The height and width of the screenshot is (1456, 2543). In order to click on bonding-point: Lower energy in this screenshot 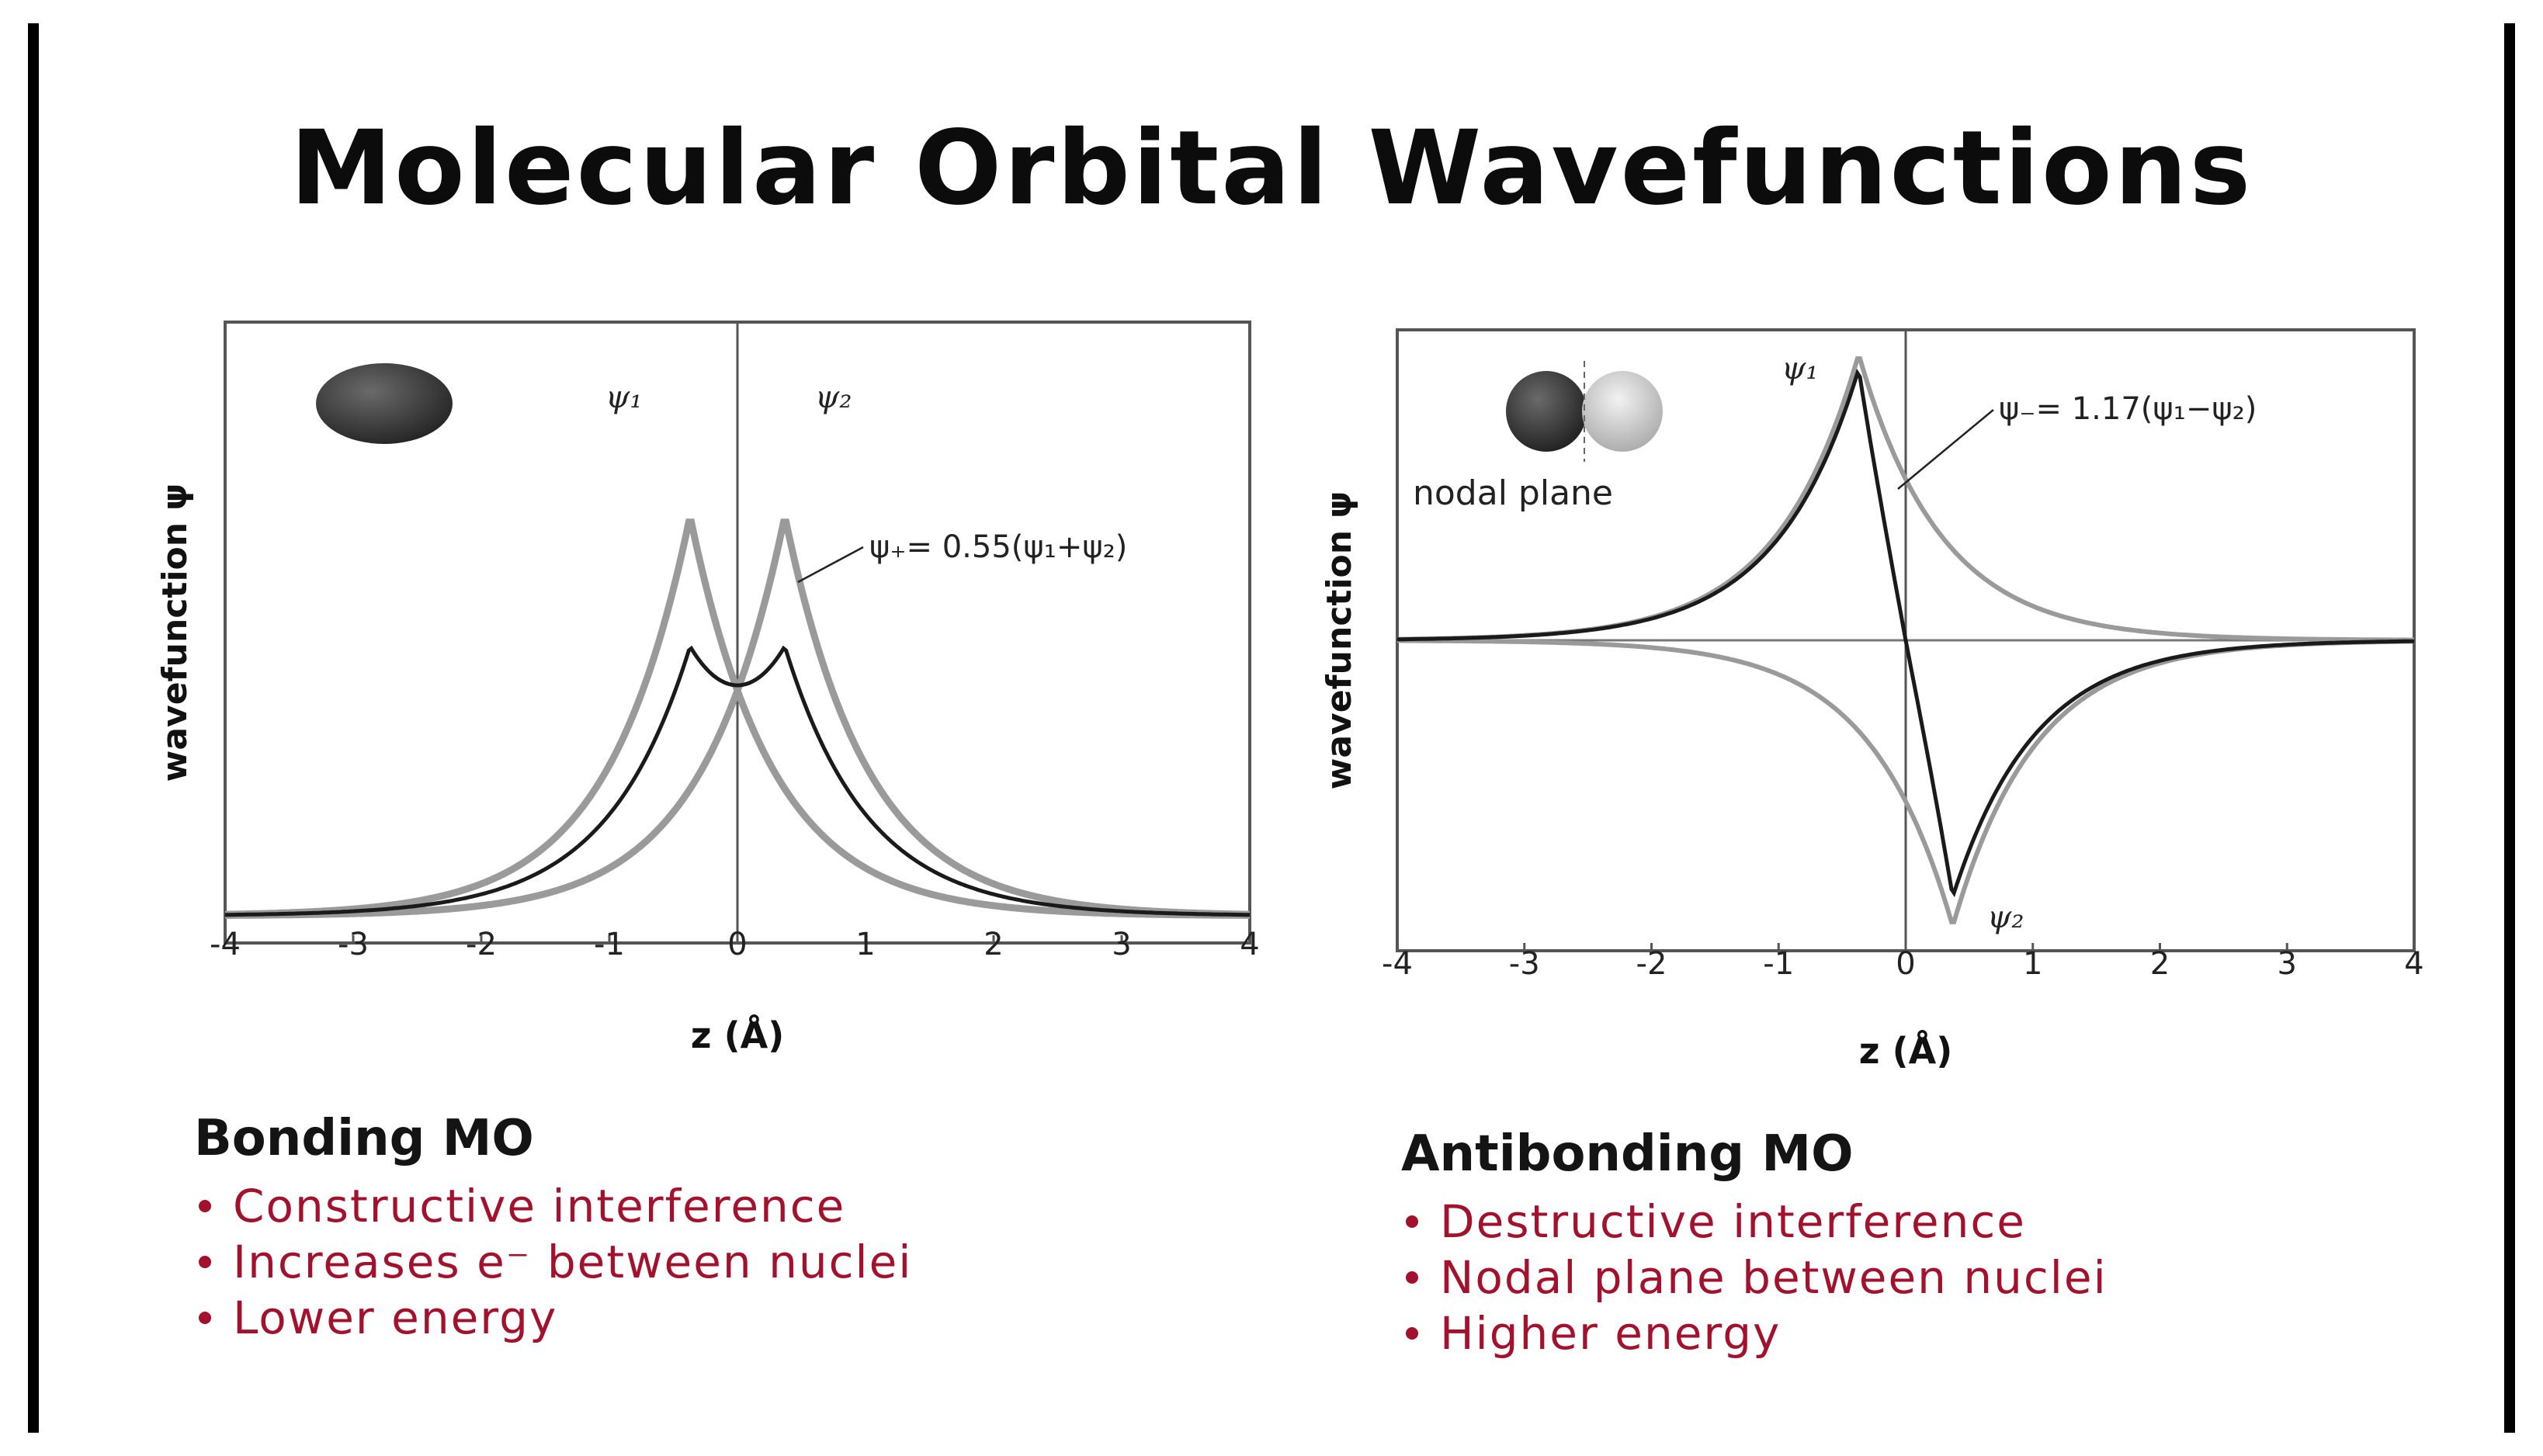, I will do `click(553, 1318)`.